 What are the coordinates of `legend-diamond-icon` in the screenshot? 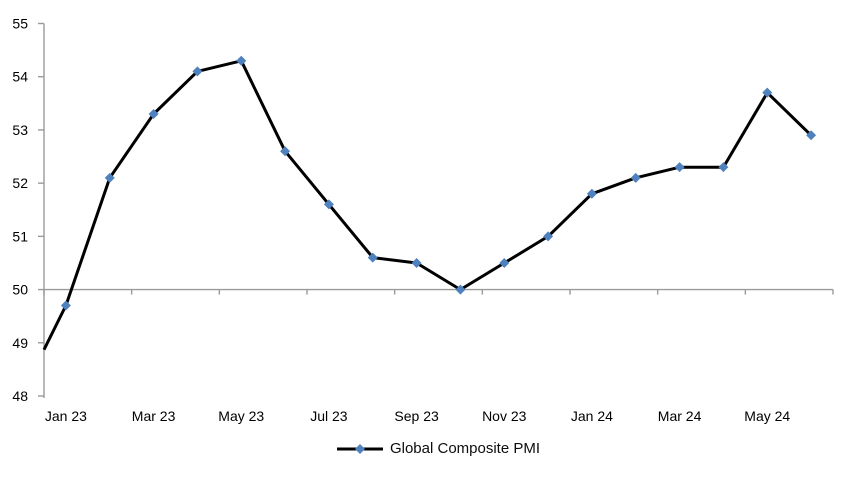 It's located at (359, 448).